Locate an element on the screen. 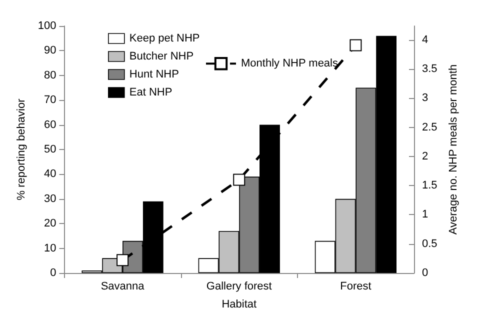  legend-label: Butcher NHP is located at coordinates (161, 56).